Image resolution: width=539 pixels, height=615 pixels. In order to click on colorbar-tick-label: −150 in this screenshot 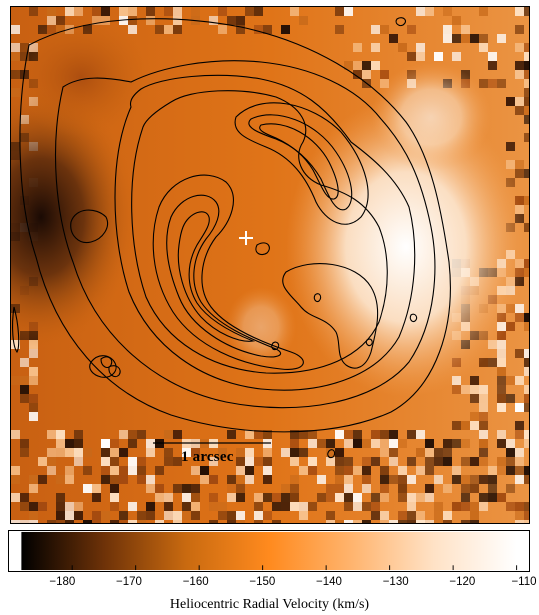, I will do `click(262, 582)`.